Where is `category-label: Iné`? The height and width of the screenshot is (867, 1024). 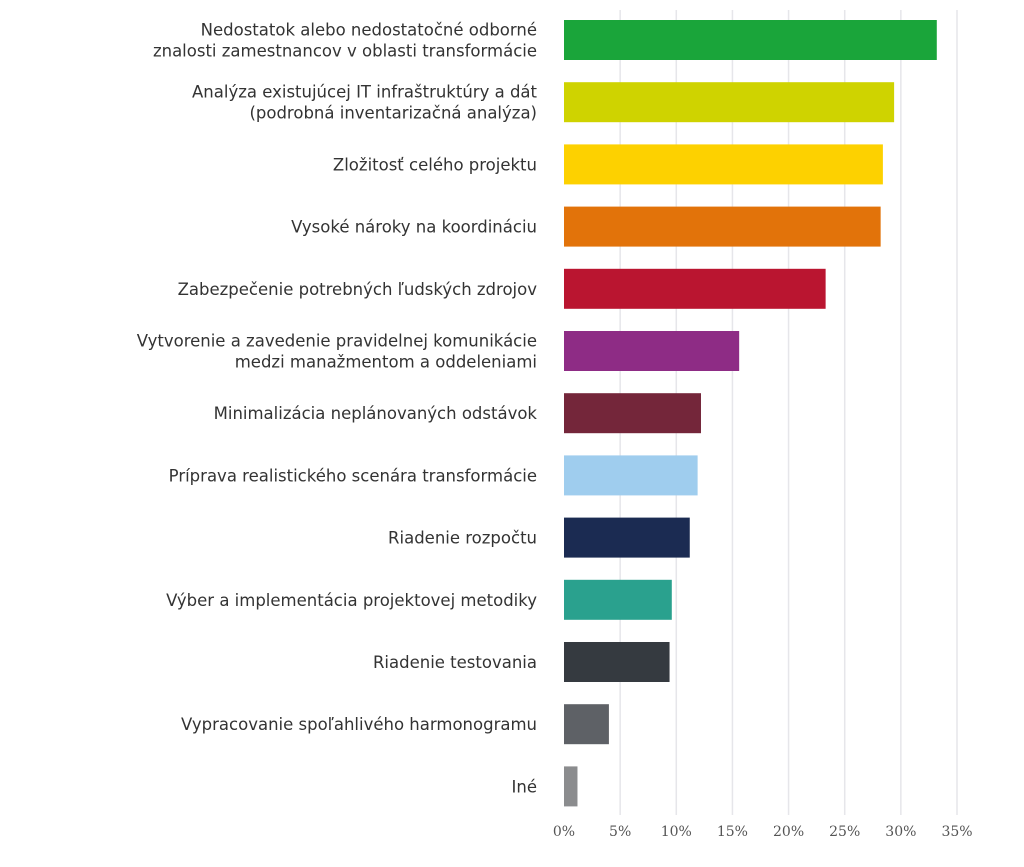
category-label: Iné is located at coordinates (524, 786).